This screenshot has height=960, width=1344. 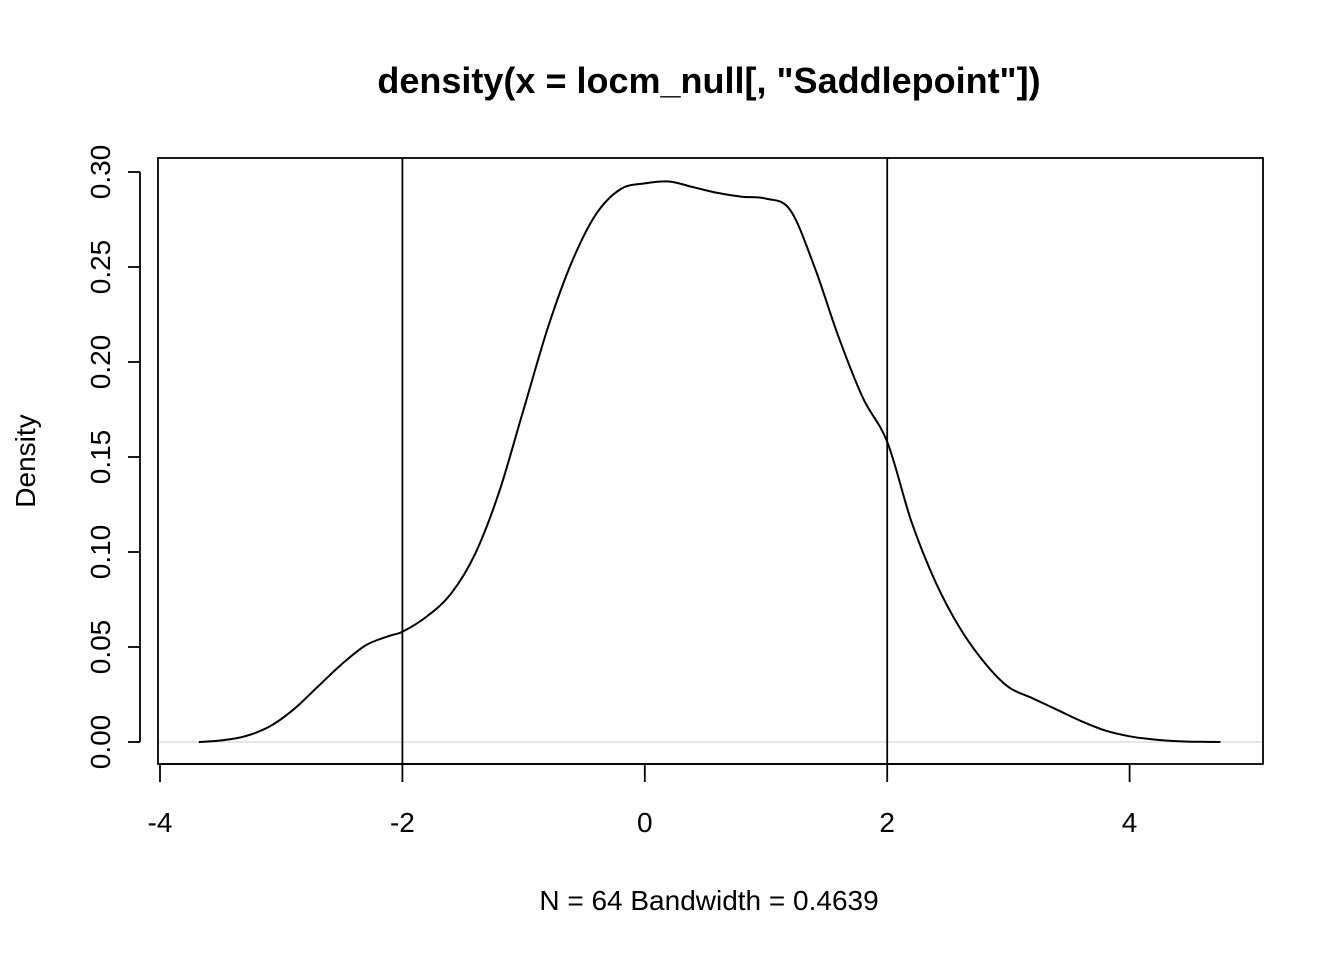 I want to click on x-axis-label: N = 64 Bandwidth = 0.4639, so click(x=708, y=900).